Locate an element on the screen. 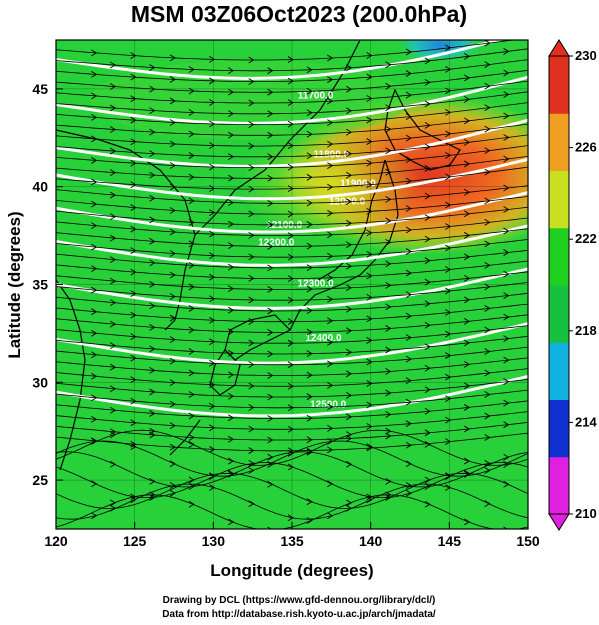 Image resolution: width=599 pixels, height=625 pixels. x-axis-label: Longitude (degrees) is located at coordinates (291, 570).